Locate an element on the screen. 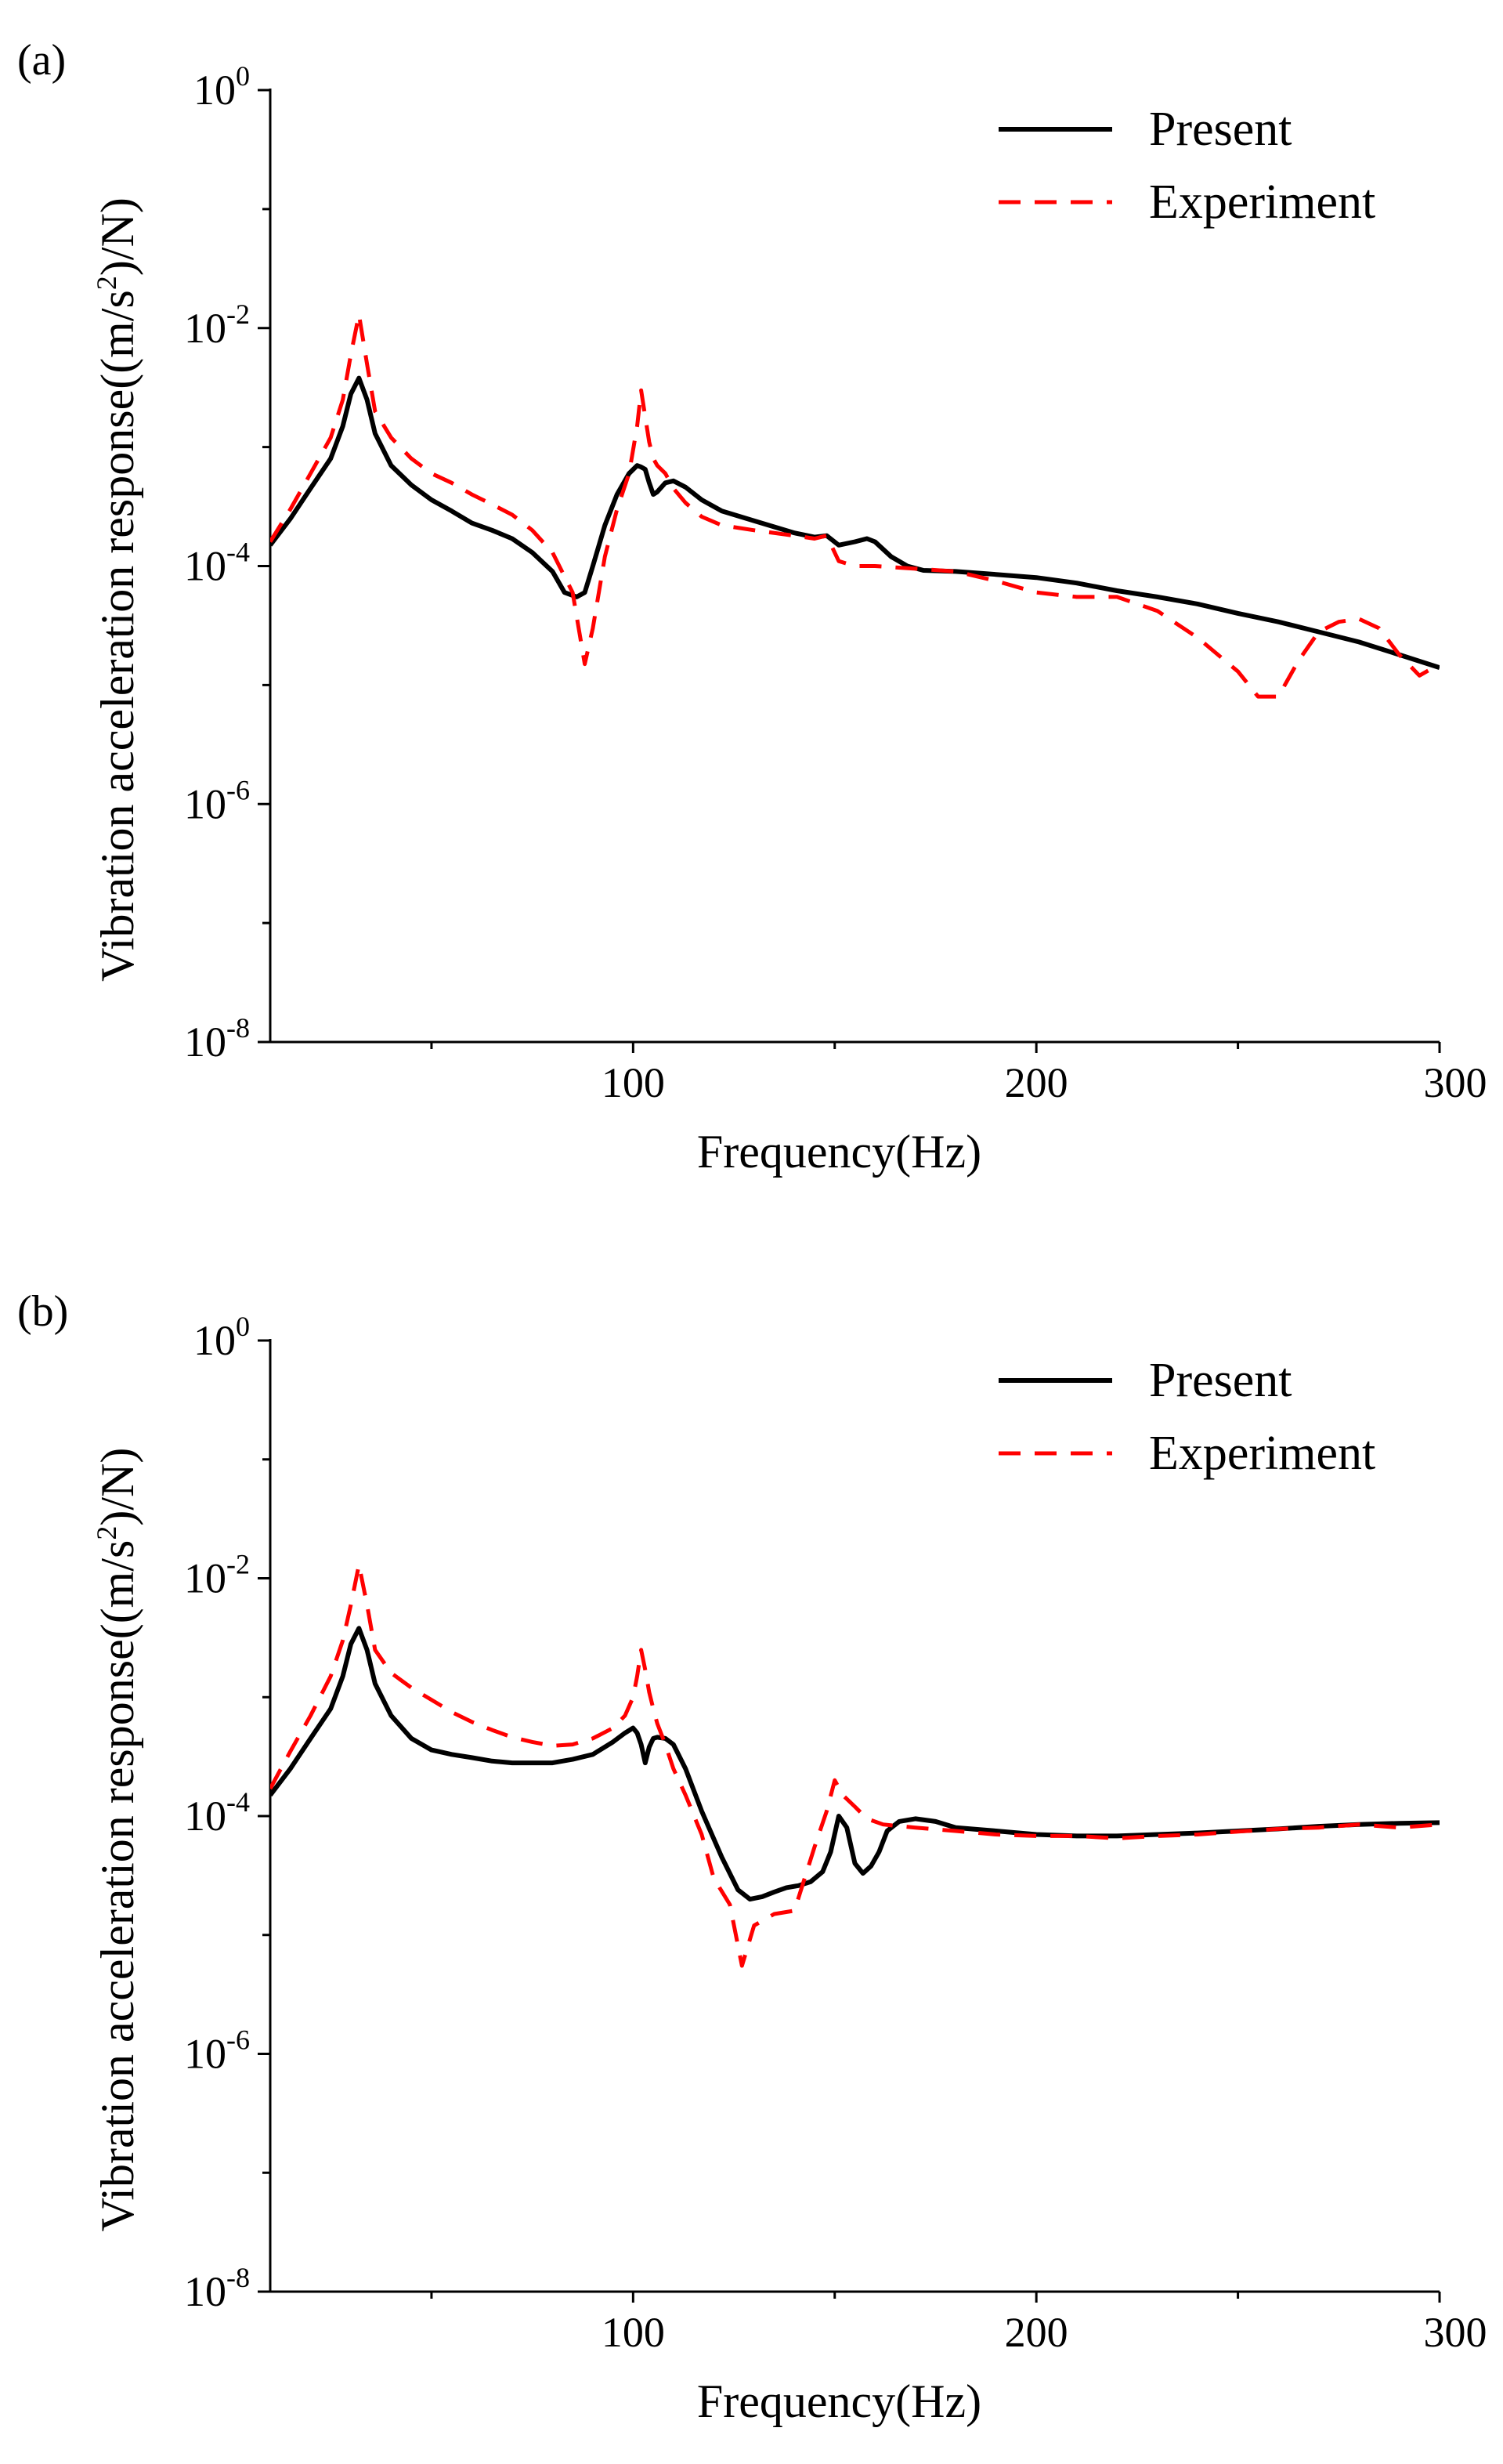  panel-label: (b) is located at coordinates (42, 1311).